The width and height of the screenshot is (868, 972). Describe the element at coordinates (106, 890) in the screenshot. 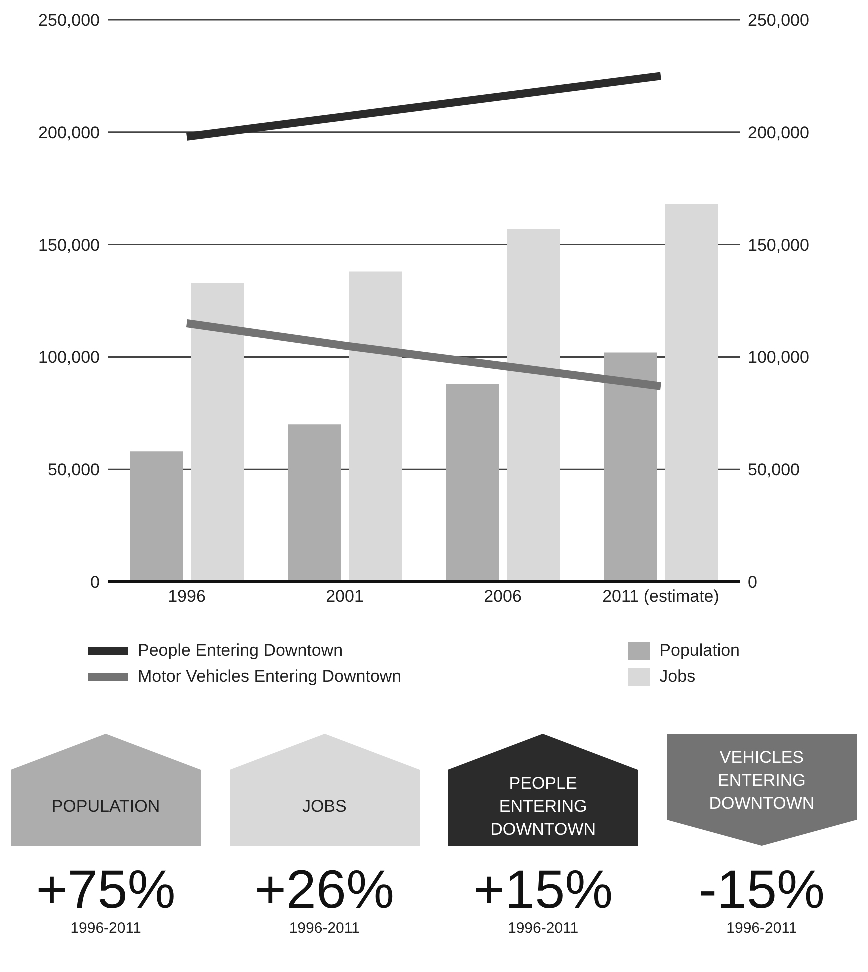

I see `text: +75%` at that location.